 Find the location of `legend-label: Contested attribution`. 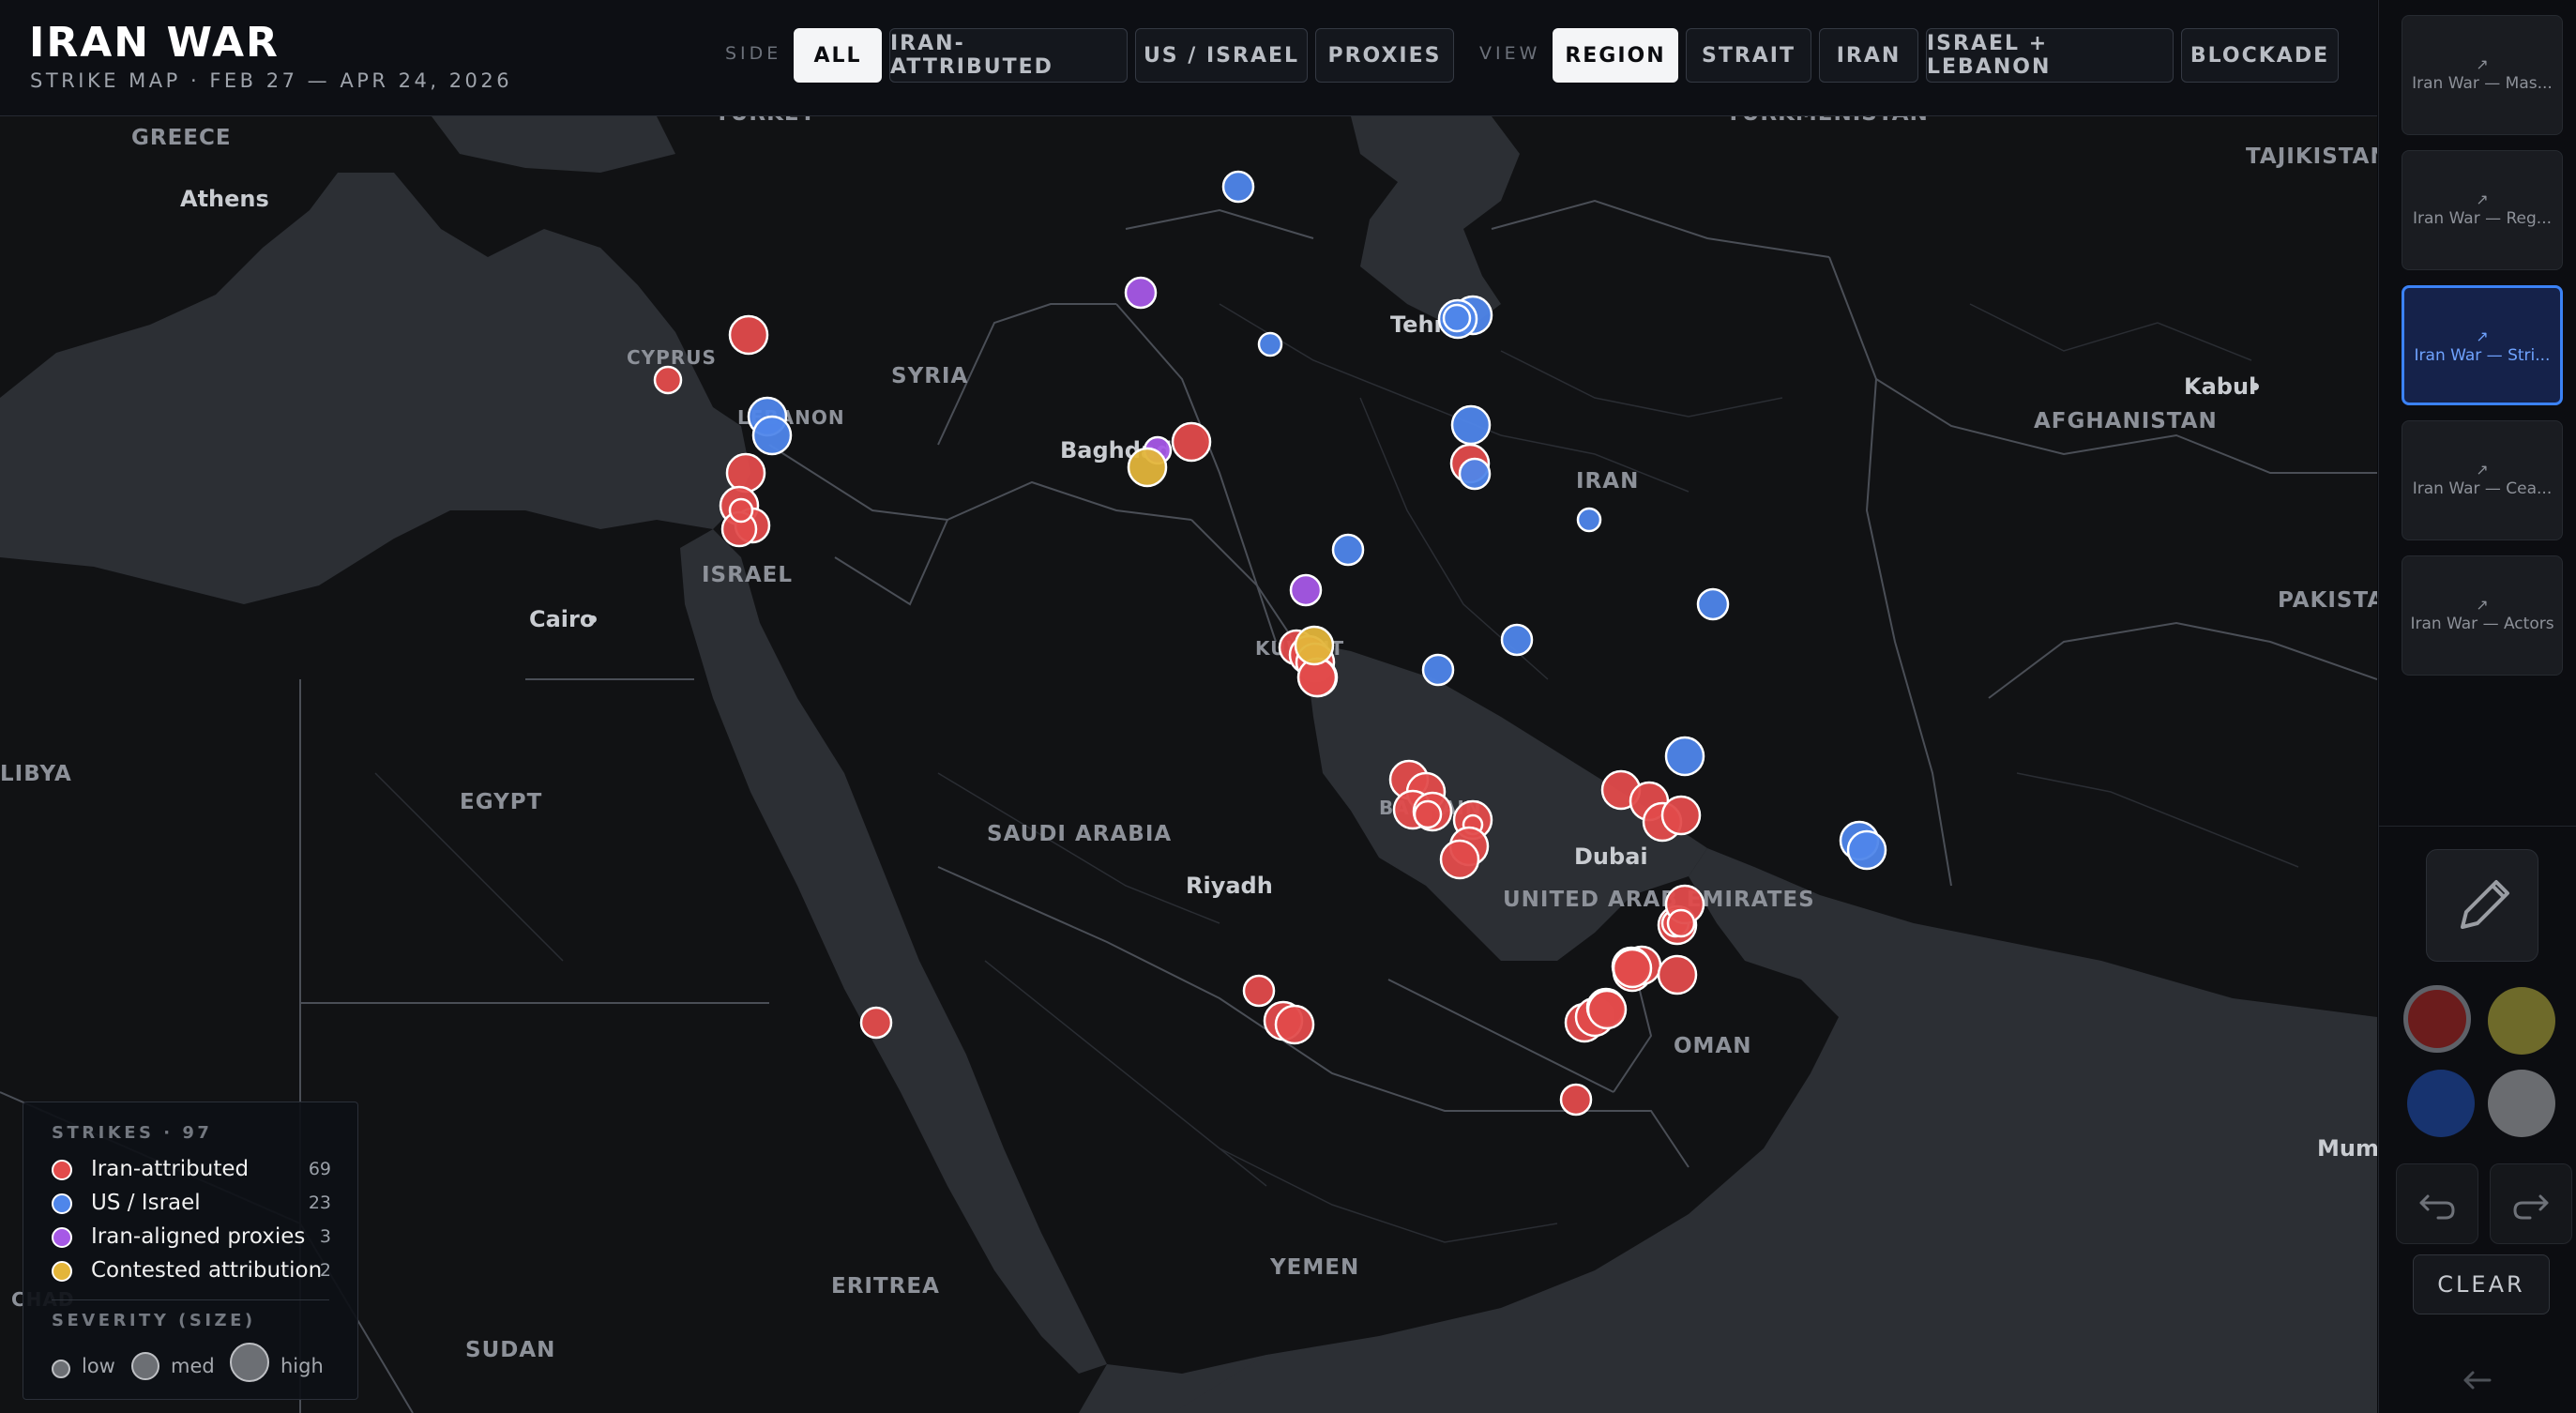

legend-label: Contested attribution is located at coordinates (207, 1270).